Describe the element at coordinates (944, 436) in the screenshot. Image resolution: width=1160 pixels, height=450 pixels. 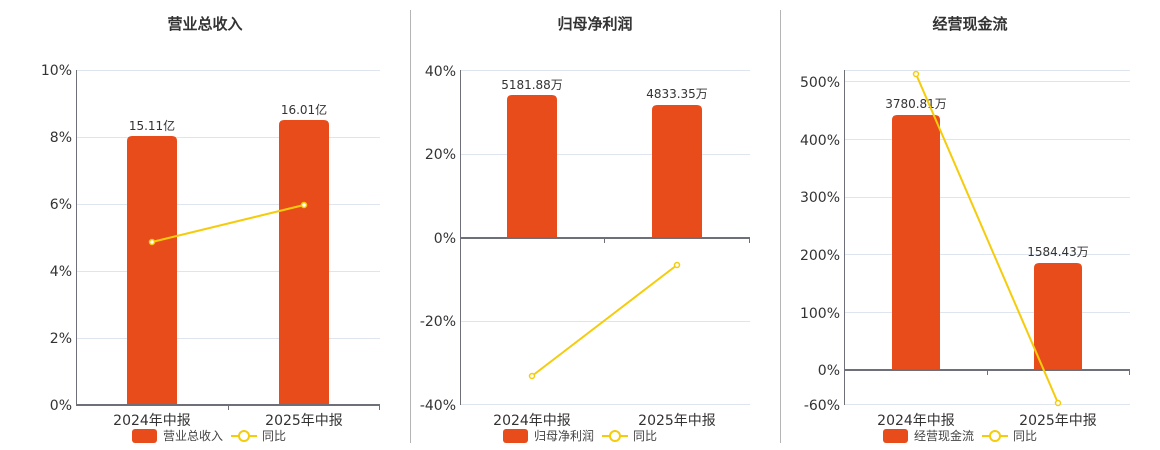
I see `bar-legend-label: 经营现金流` at that location.